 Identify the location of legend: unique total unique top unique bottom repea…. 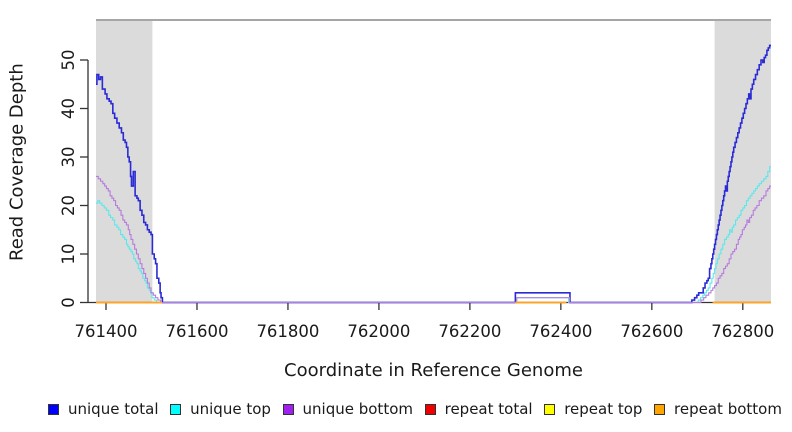
(415, 409).